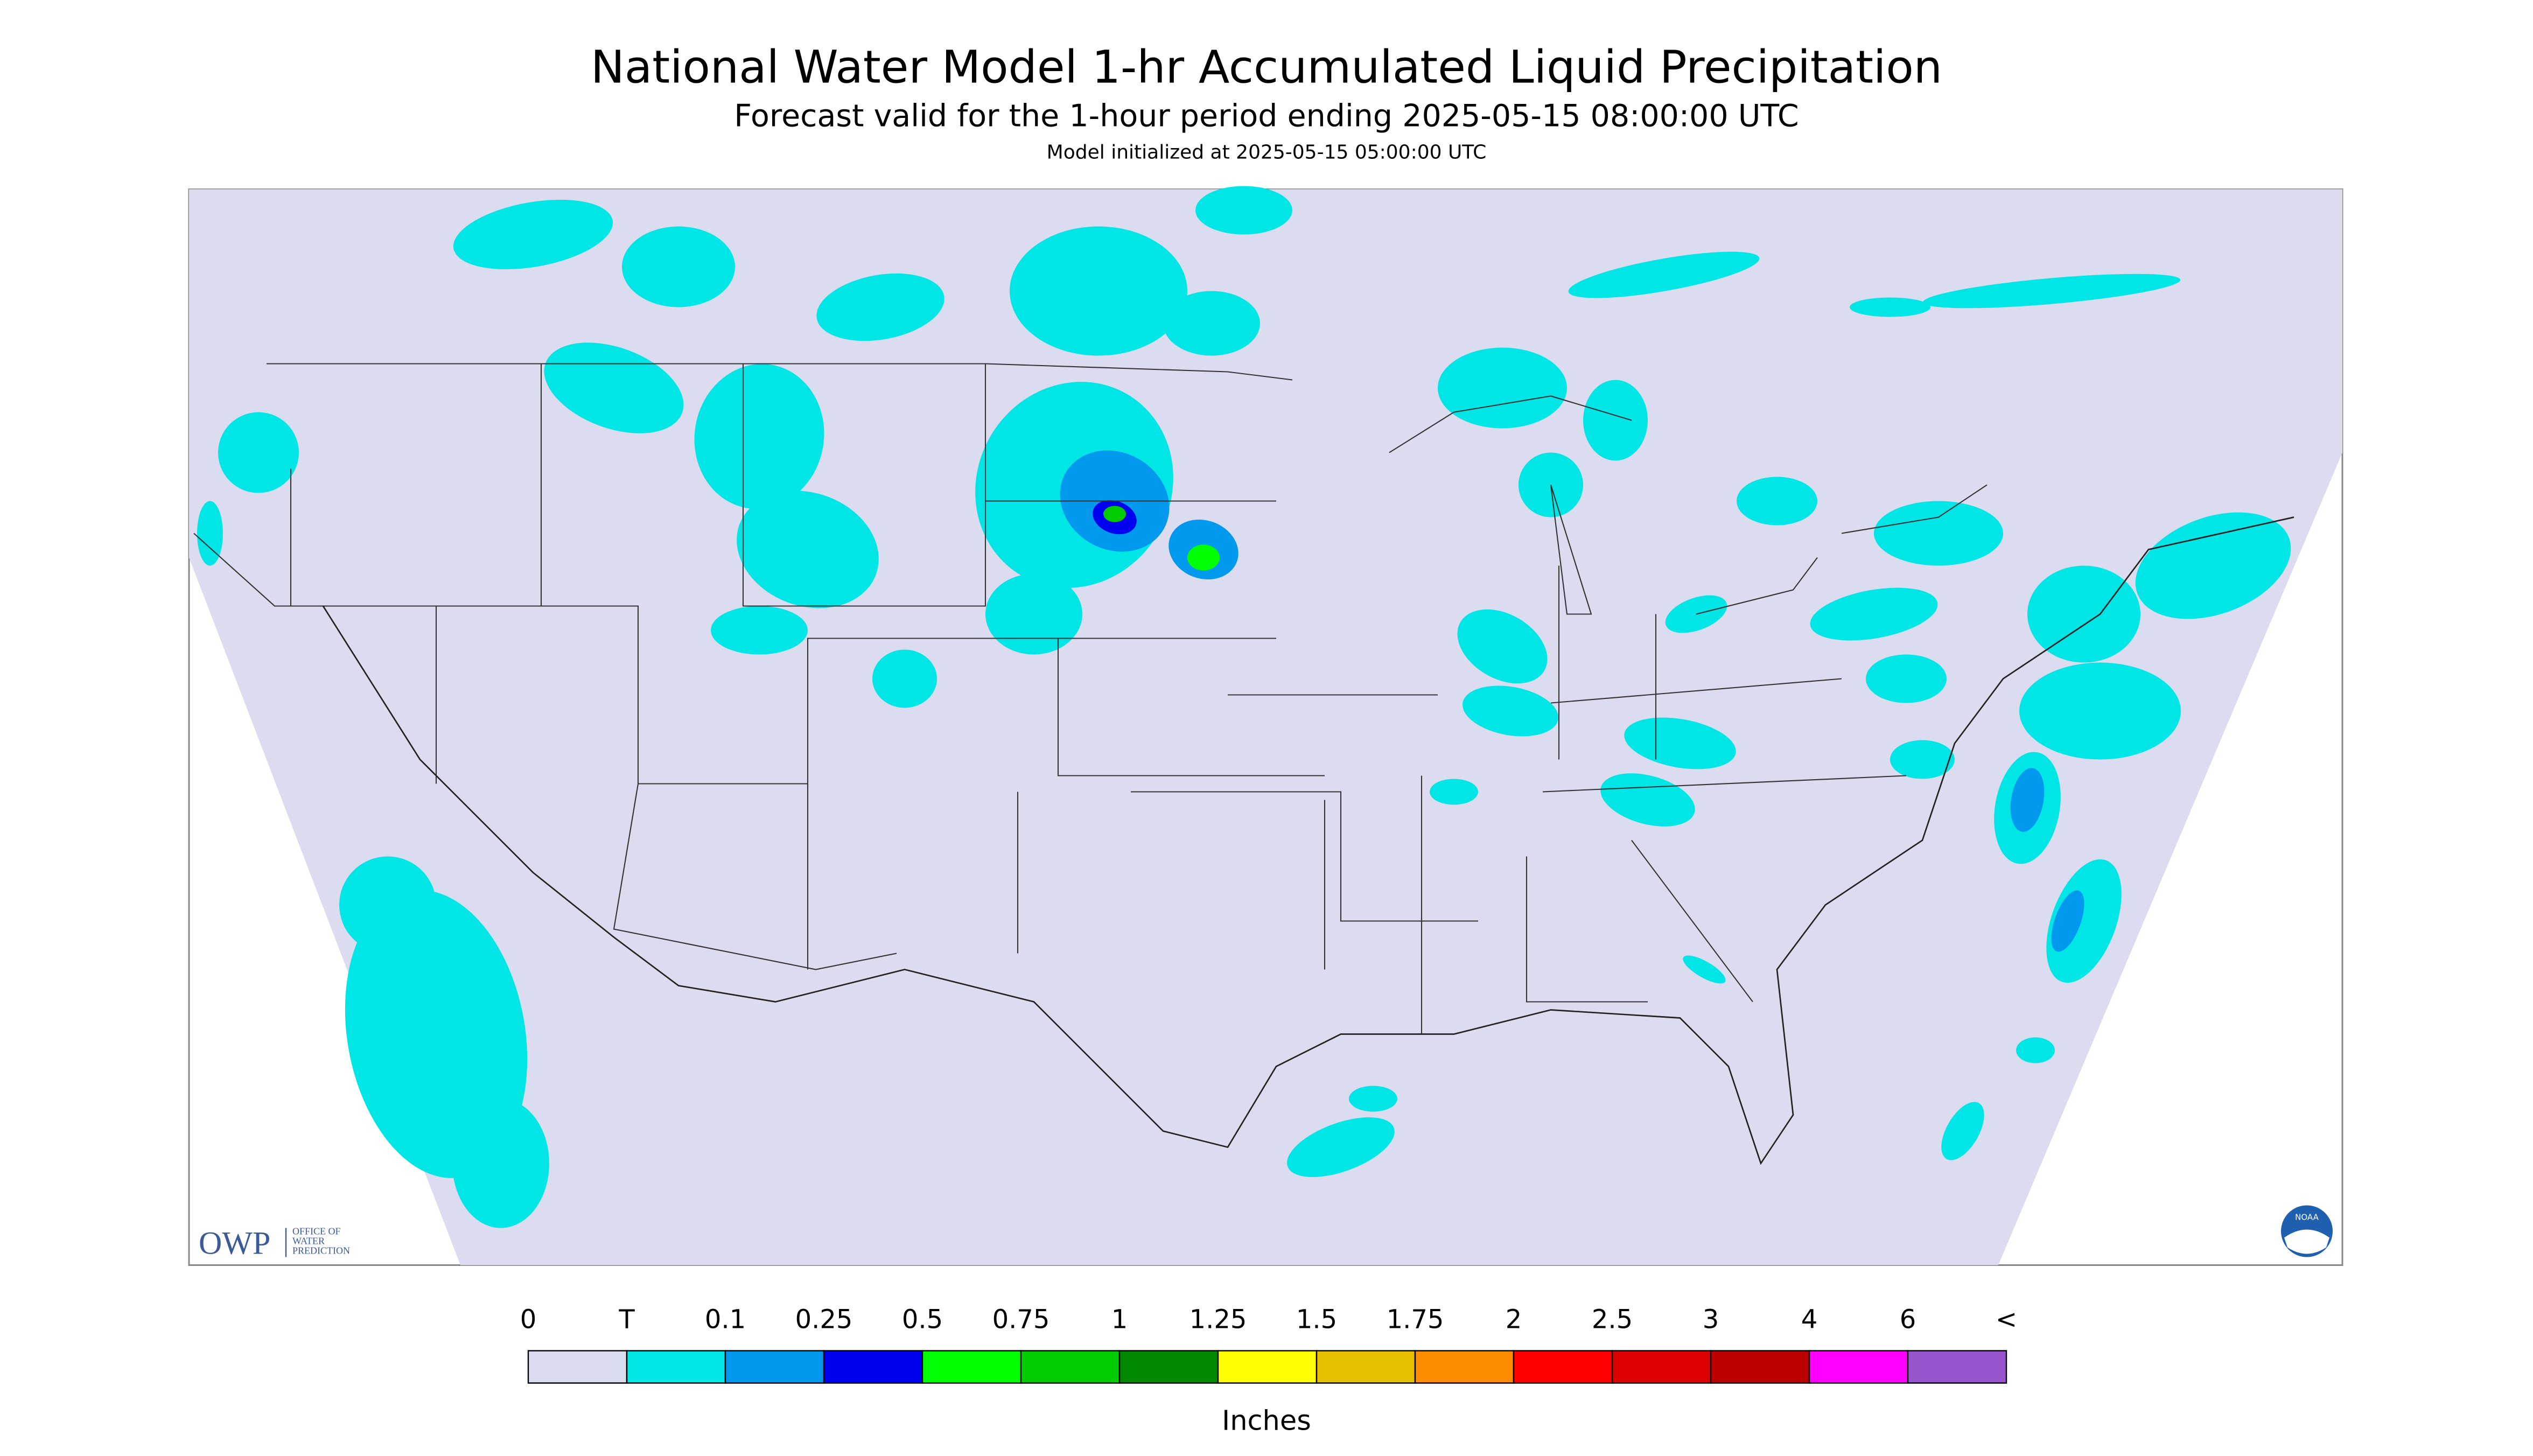 Image resolution: width=2533 pixels, height=1456 pixels. What do you see at coordinates (1711, 1320) in the screenshot?
I see `legend-label: 3` at bounding box center [1711, 1320].